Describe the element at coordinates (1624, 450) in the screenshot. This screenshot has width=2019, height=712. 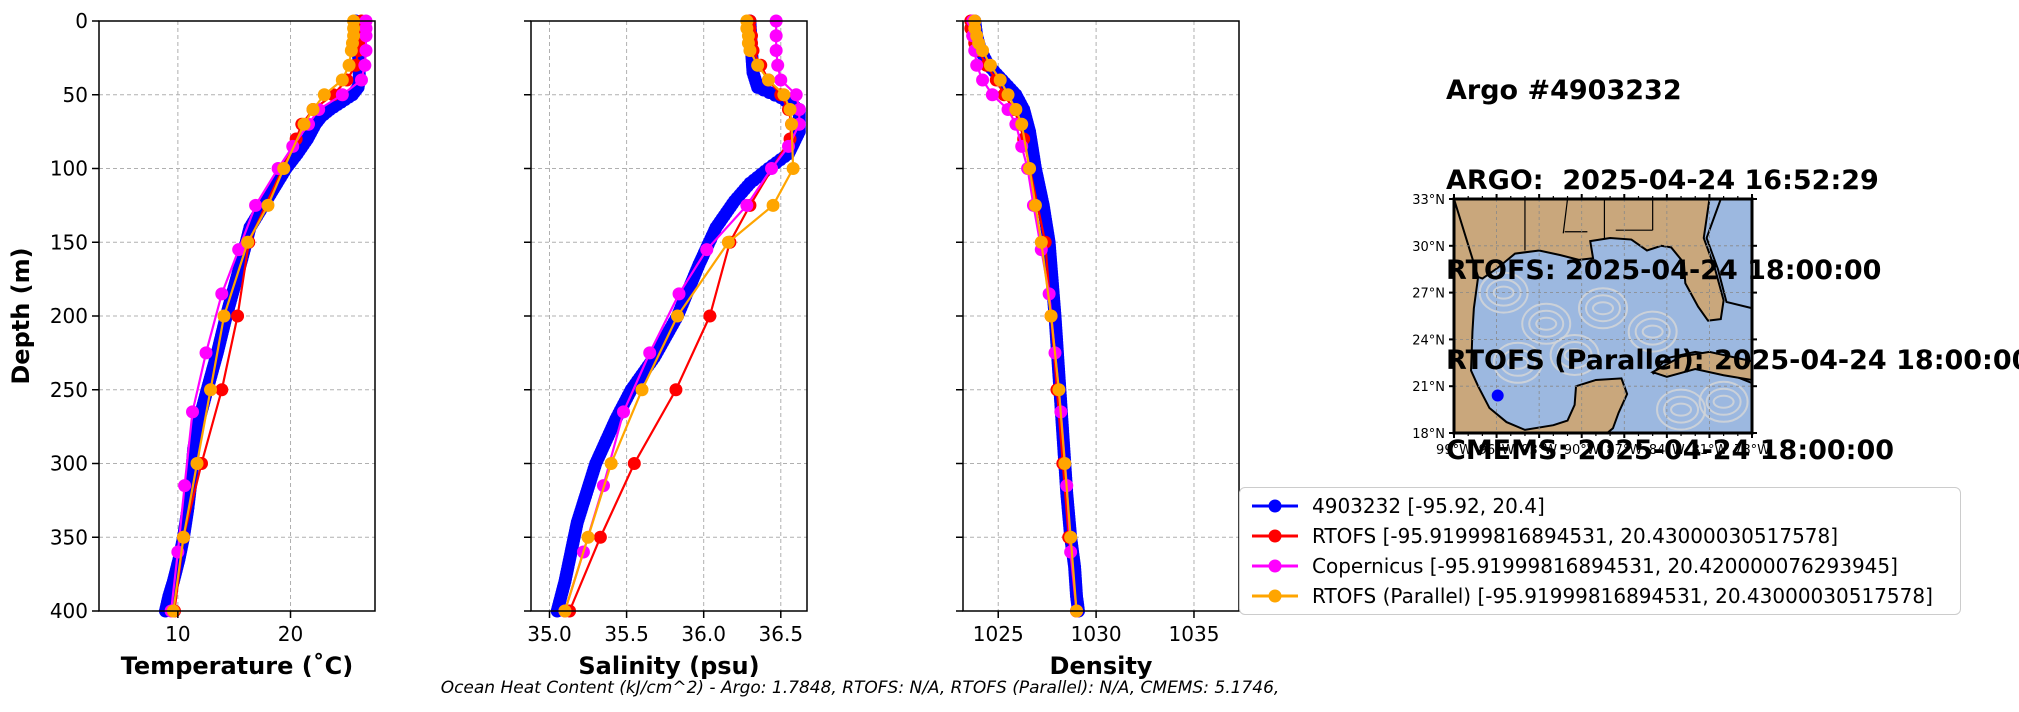
I see `map-lon-label: 87°W` at that location.